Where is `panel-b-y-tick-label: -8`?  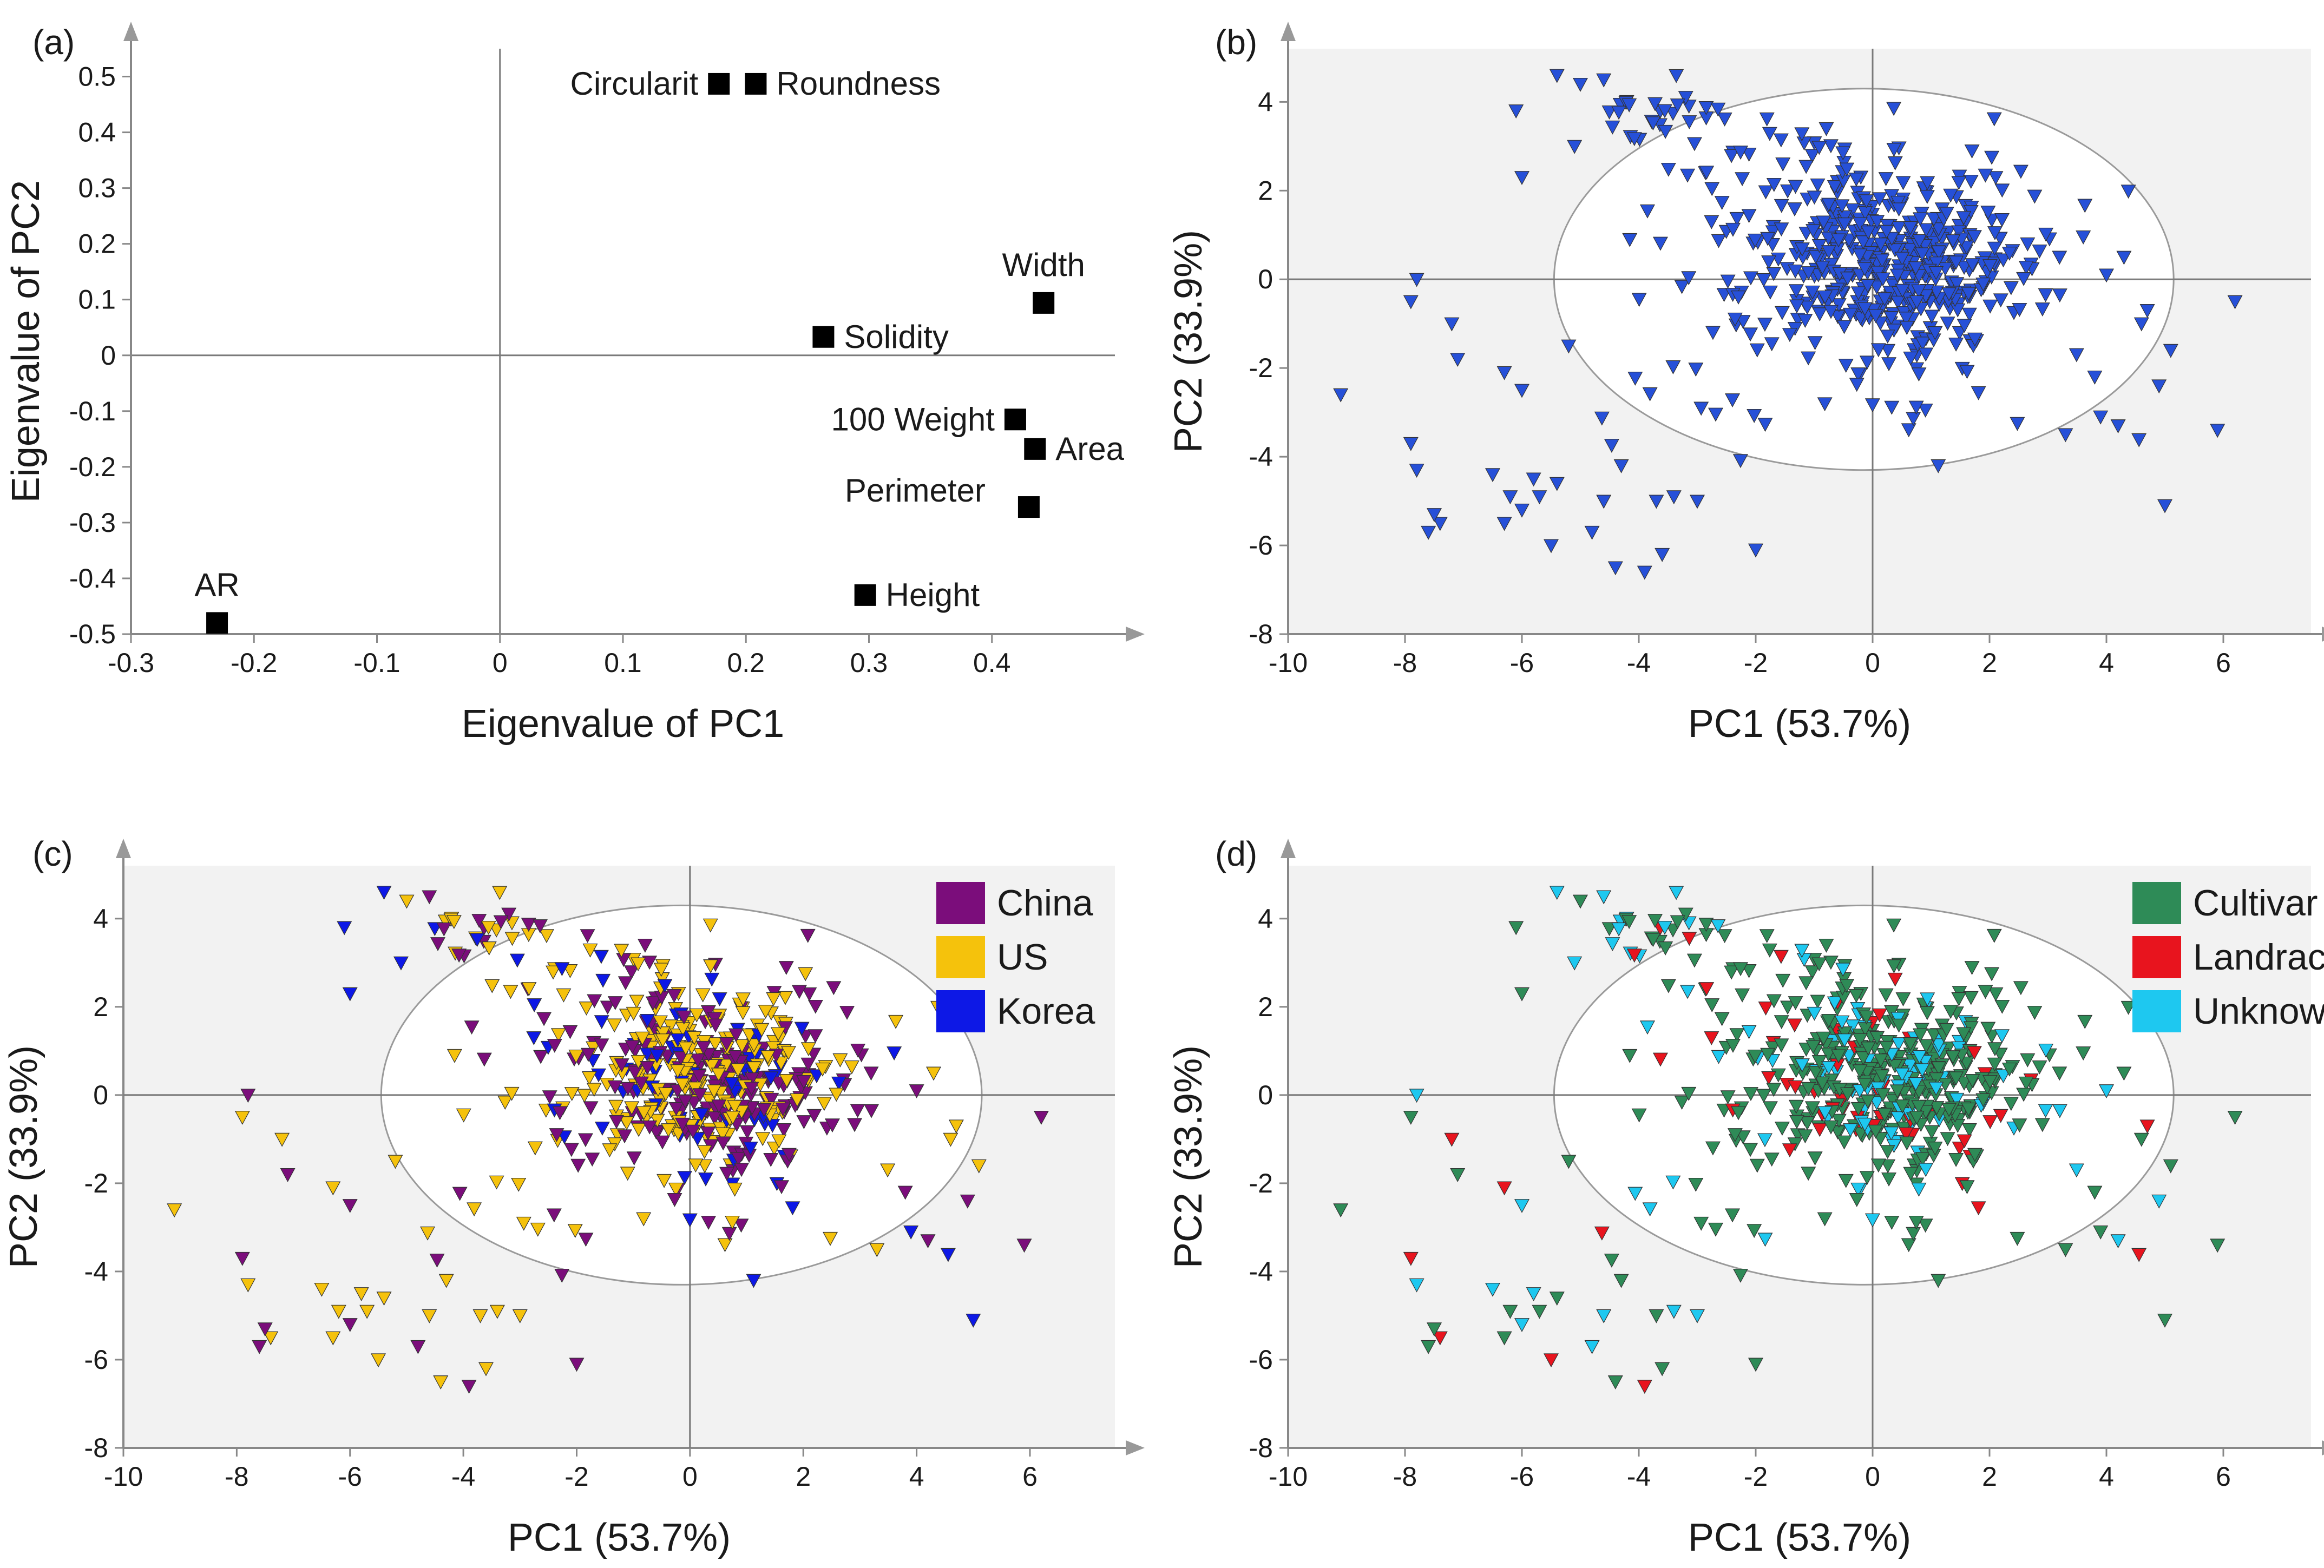 panel-b-y-tick-label: -8 is located at coordinates (1261, 634).